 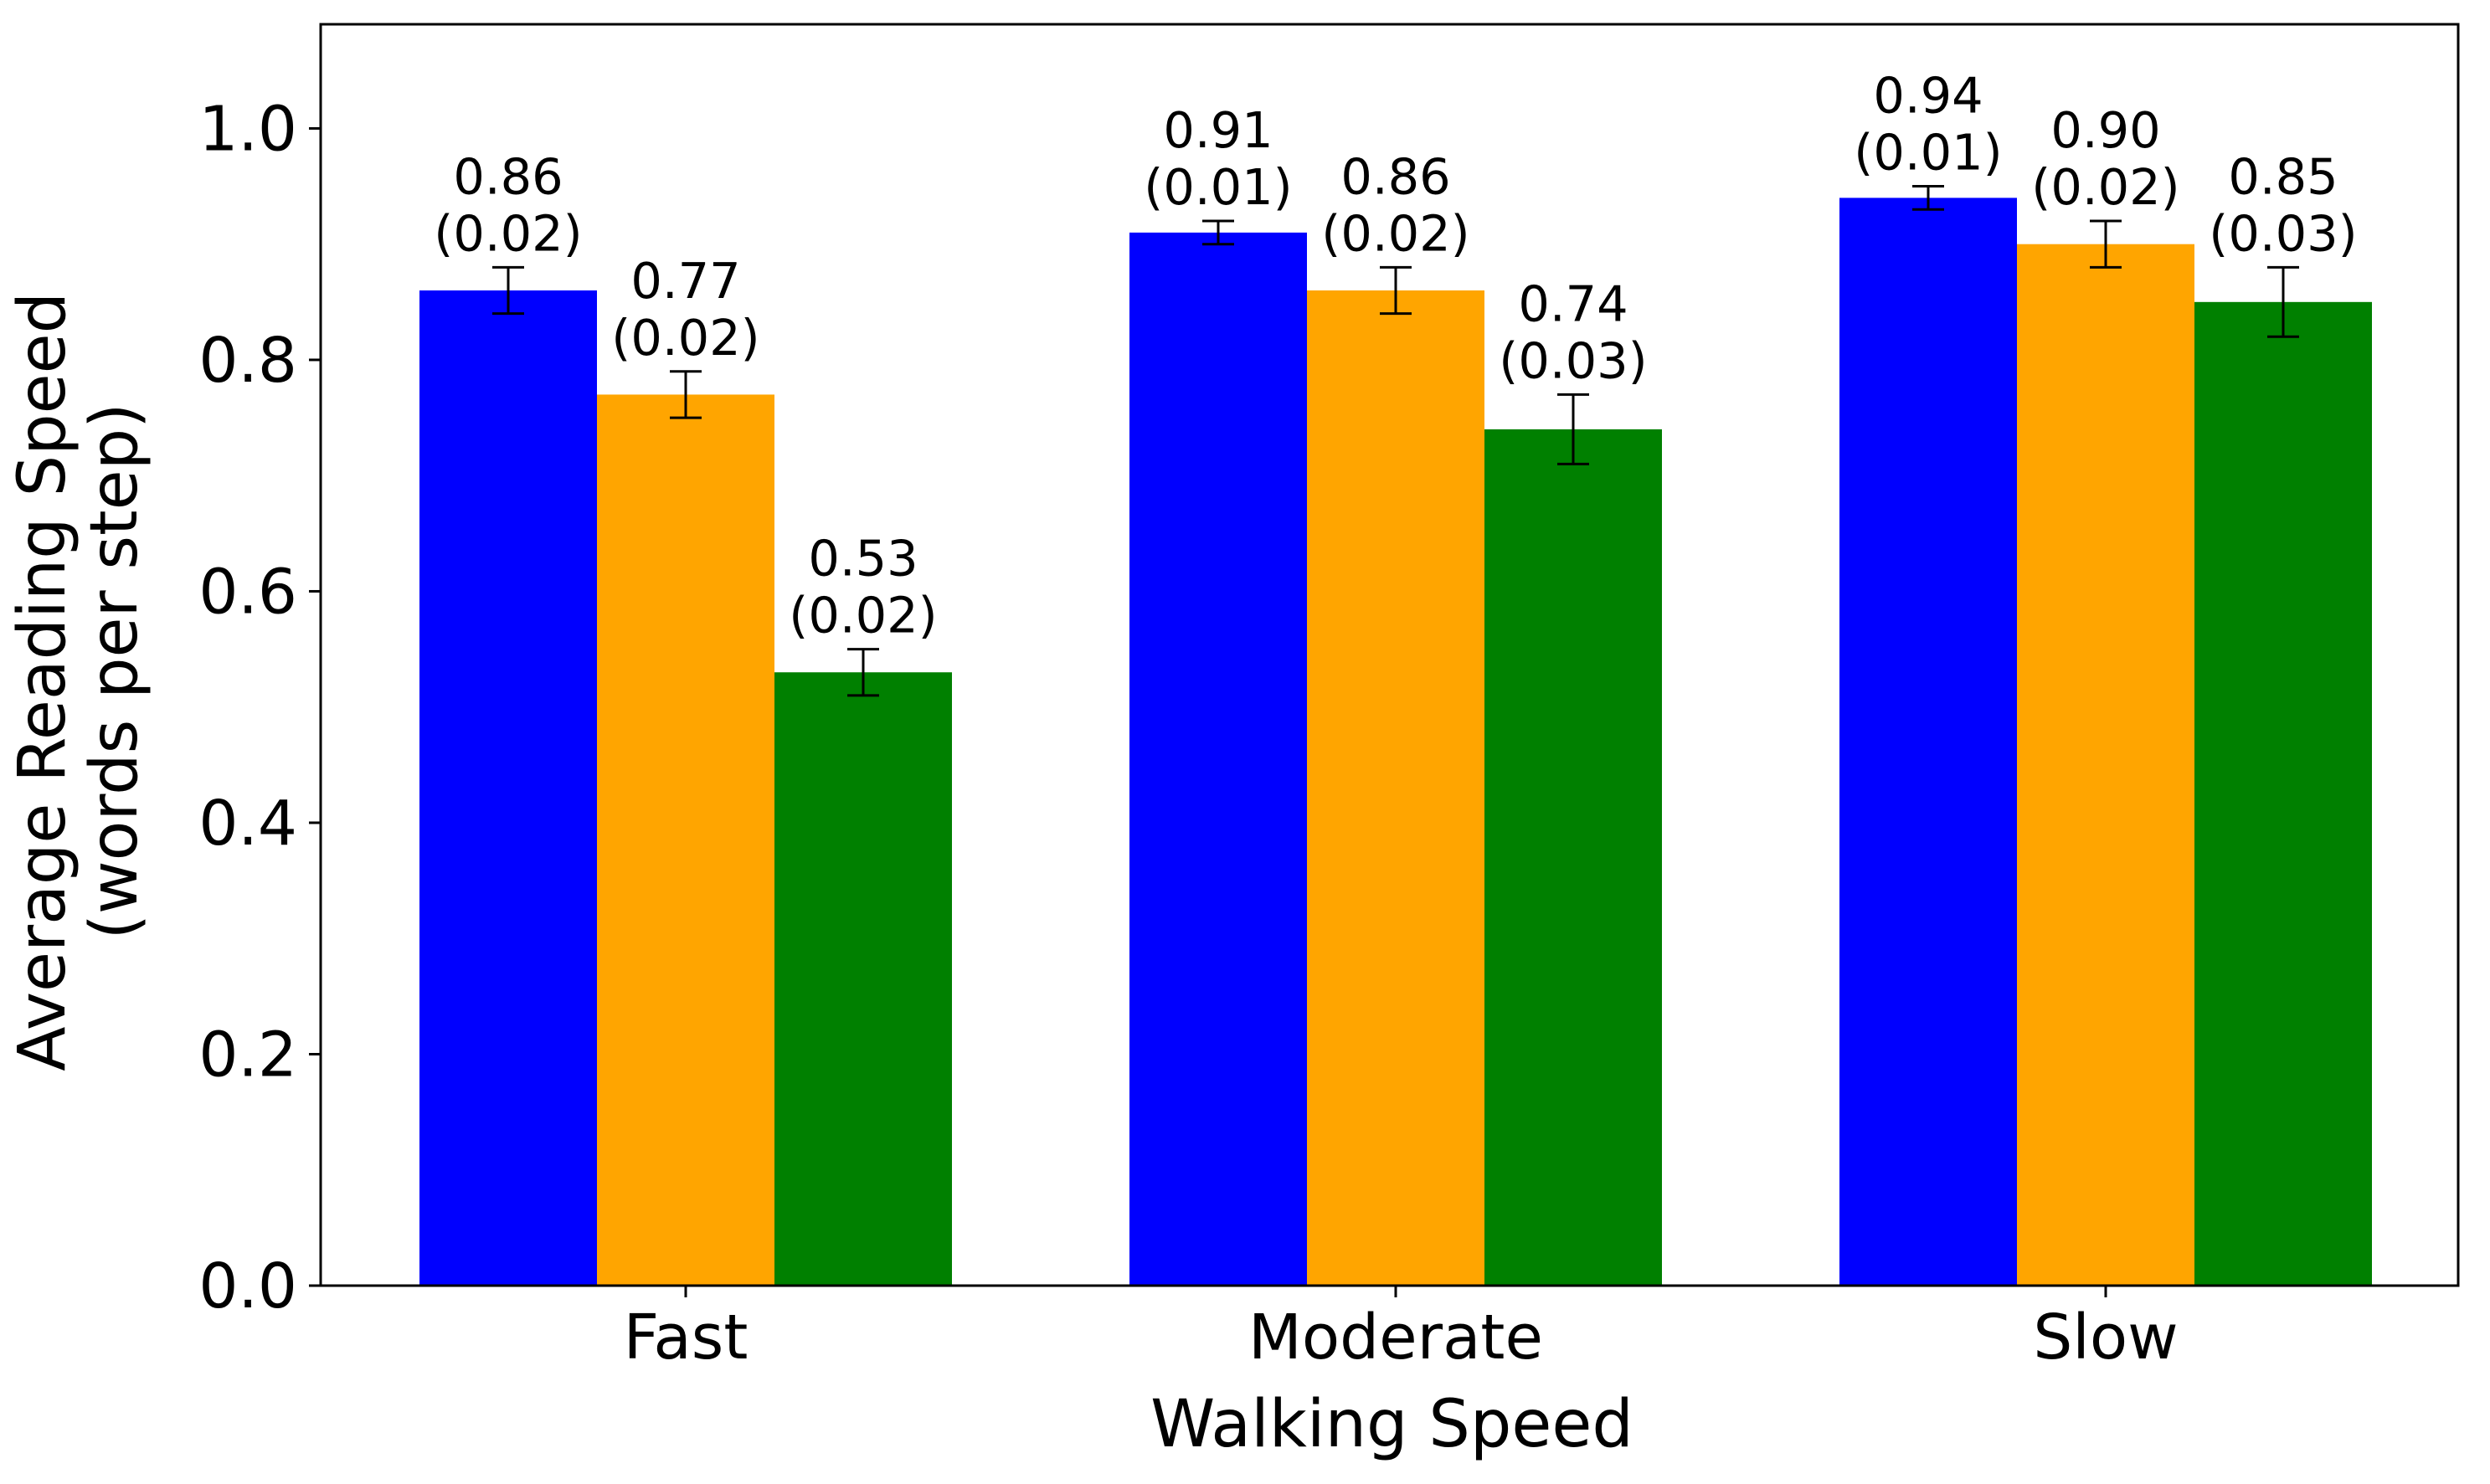 I want to click on data-label-moderate-series-1: 0.91 (0.01), so click(x=1218, y=158).